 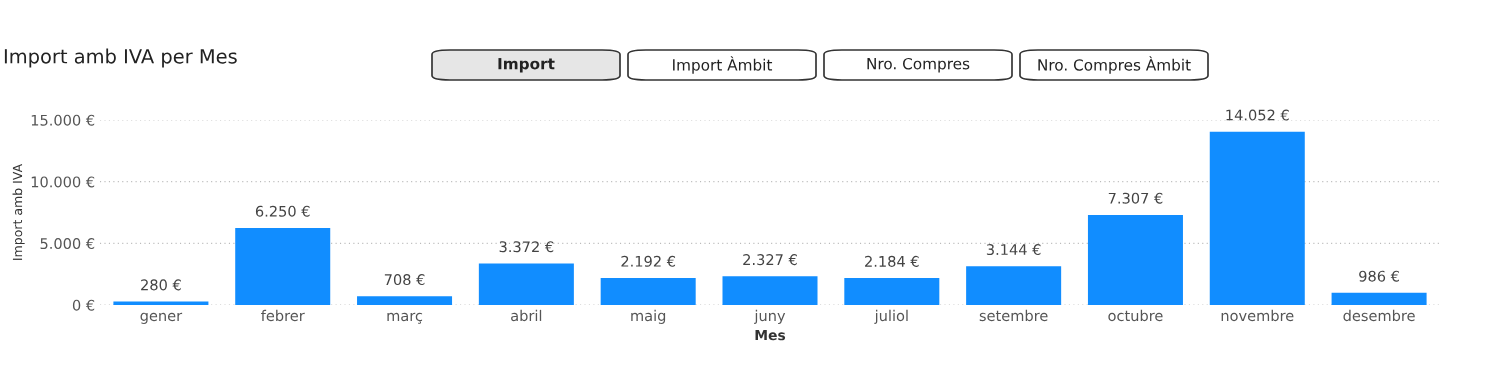 What do you see at coordinates (63, 120) in the screenshot?
I see `y-tick-label: 15.000 €` at bounding box center [63, 120].